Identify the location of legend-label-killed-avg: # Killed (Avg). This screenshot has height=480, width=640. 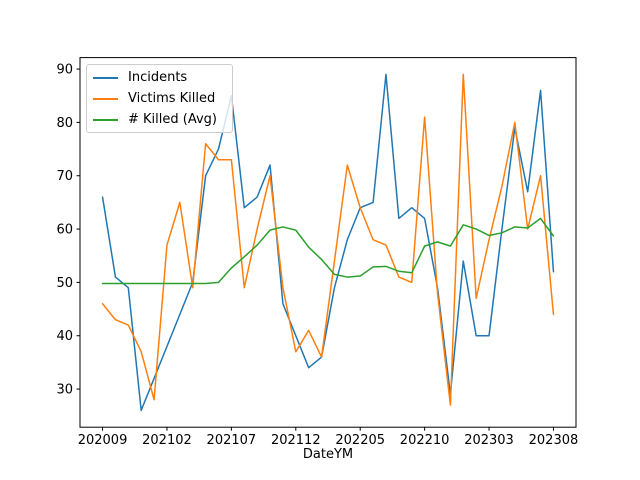
(172, 119).